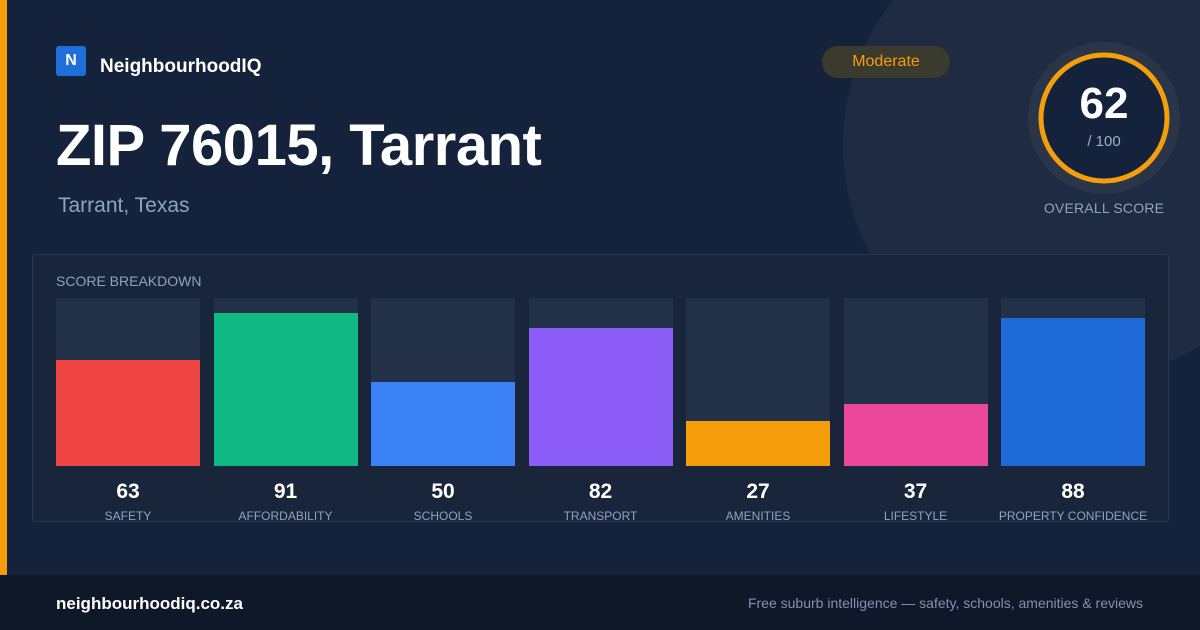  I want to click on bar-lifestyle: 37 LIFESTYLE, so click(915, 410).